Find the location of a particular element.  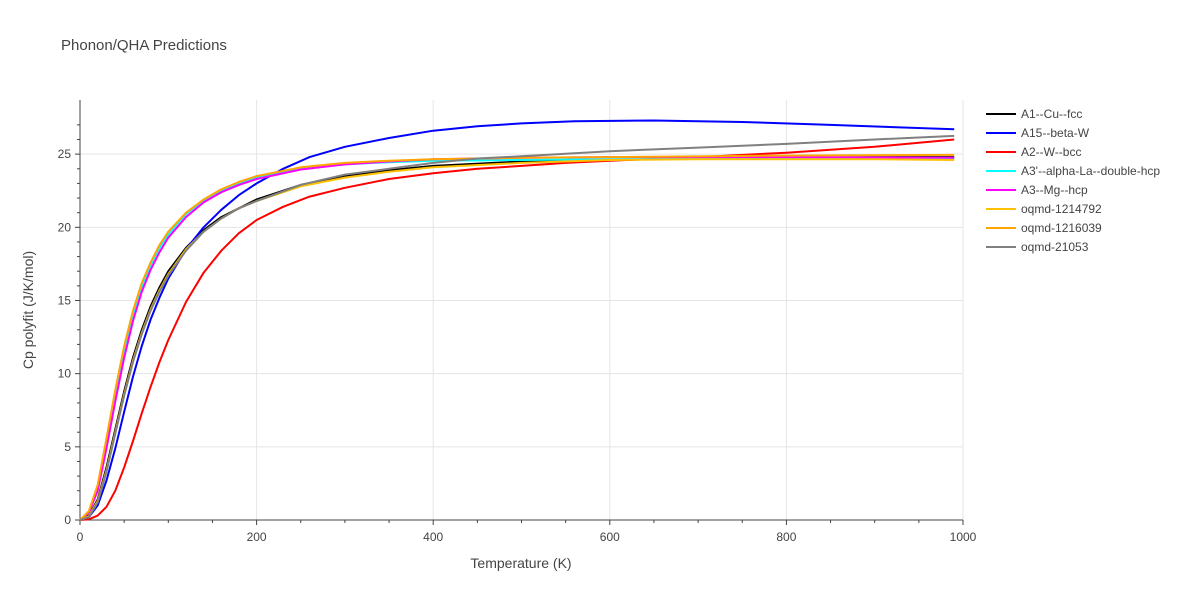

legend-item: A15--beta-W is located at coordinates (1038, 133).